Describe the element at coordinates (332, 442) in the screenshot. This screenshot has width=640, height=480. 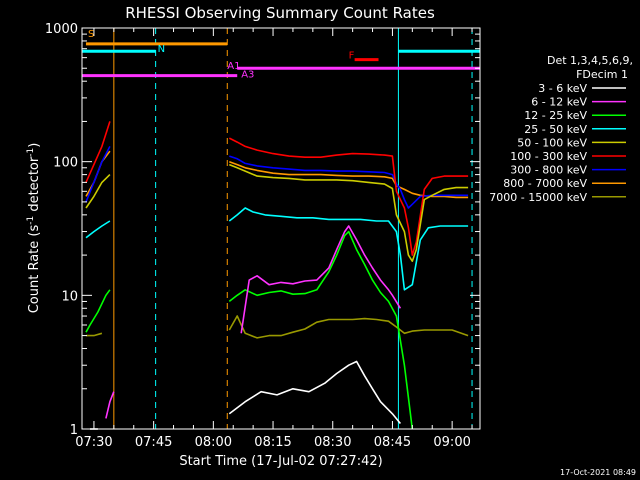
I see `x-tick-label-4: 08:30` at that location.